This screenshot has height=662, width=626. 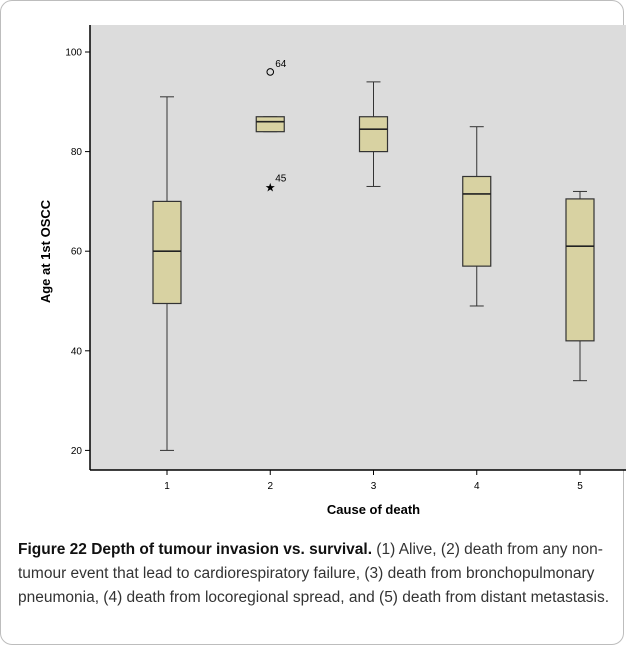 What do you see at coordinates (374, 486) in the screenshot?
I see `x-tick-label: 3` at bounding box center [374, 486].